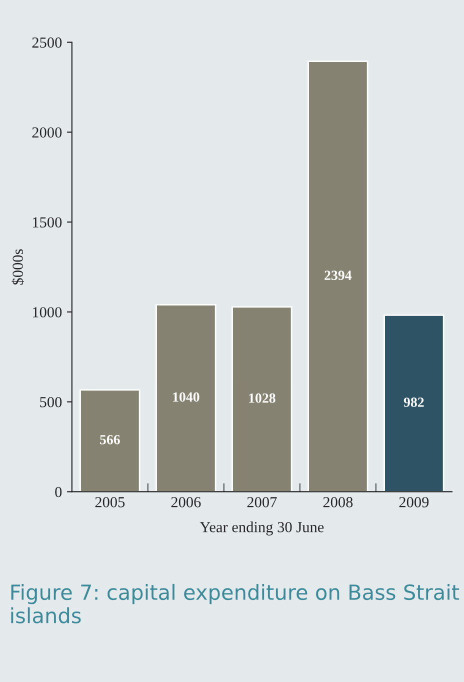 Image resolution: width=464 pixels, height=682 pixels. What do you see at coordinates (47, 132) in the screenshot?
I see `y-tick-label: 2000` at bounding box center [47, 132].